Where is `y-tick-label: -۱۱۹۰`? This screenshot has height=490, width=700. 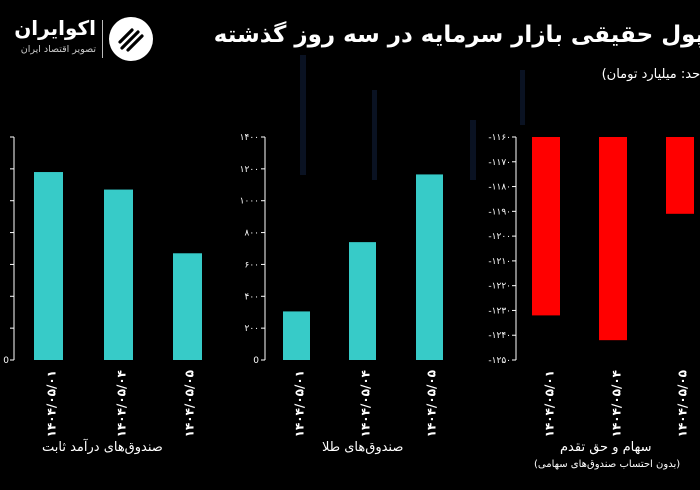
y-tick-label: -۱۱۹۰ is located at coordinates (499, 212).